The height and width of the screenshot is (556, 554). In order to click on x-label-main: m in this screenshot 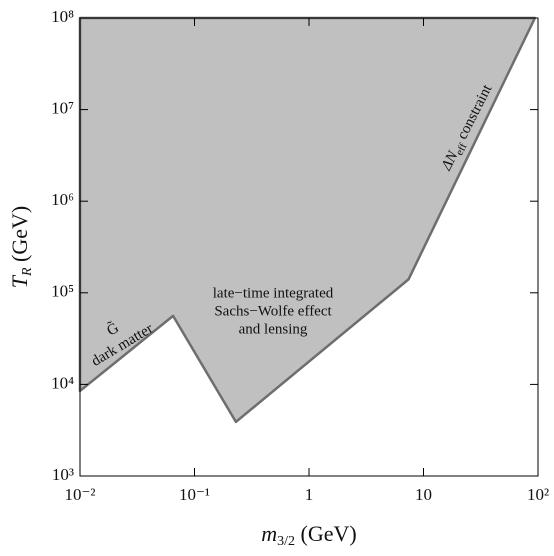, I will do `click(269, 533)`.